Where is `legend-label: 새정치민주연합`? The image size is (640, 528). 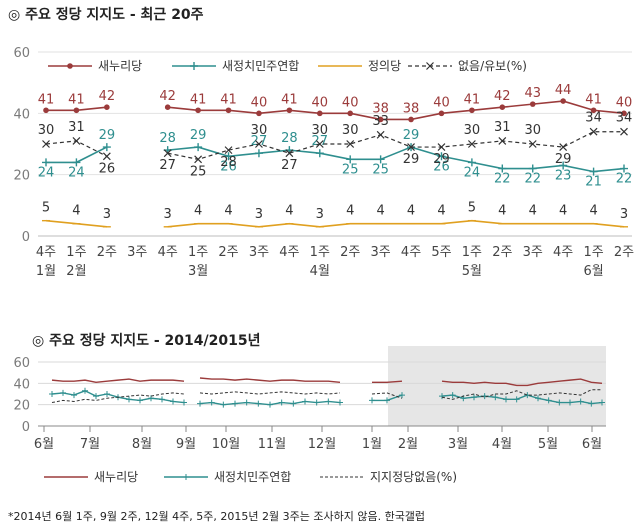 legend-label: 새정치민주연합 is located at coordinates (260, 66).